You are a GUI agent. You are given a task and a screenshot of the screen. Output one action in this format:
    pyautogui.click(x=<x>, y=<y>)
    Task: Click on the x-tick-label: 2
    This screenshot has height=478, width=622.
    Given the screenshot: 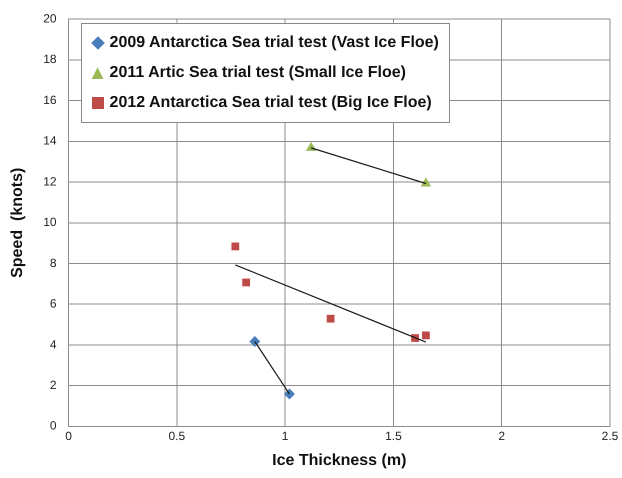 What is the action you would take?
    pyautogui.click(x=502, y=435)
    